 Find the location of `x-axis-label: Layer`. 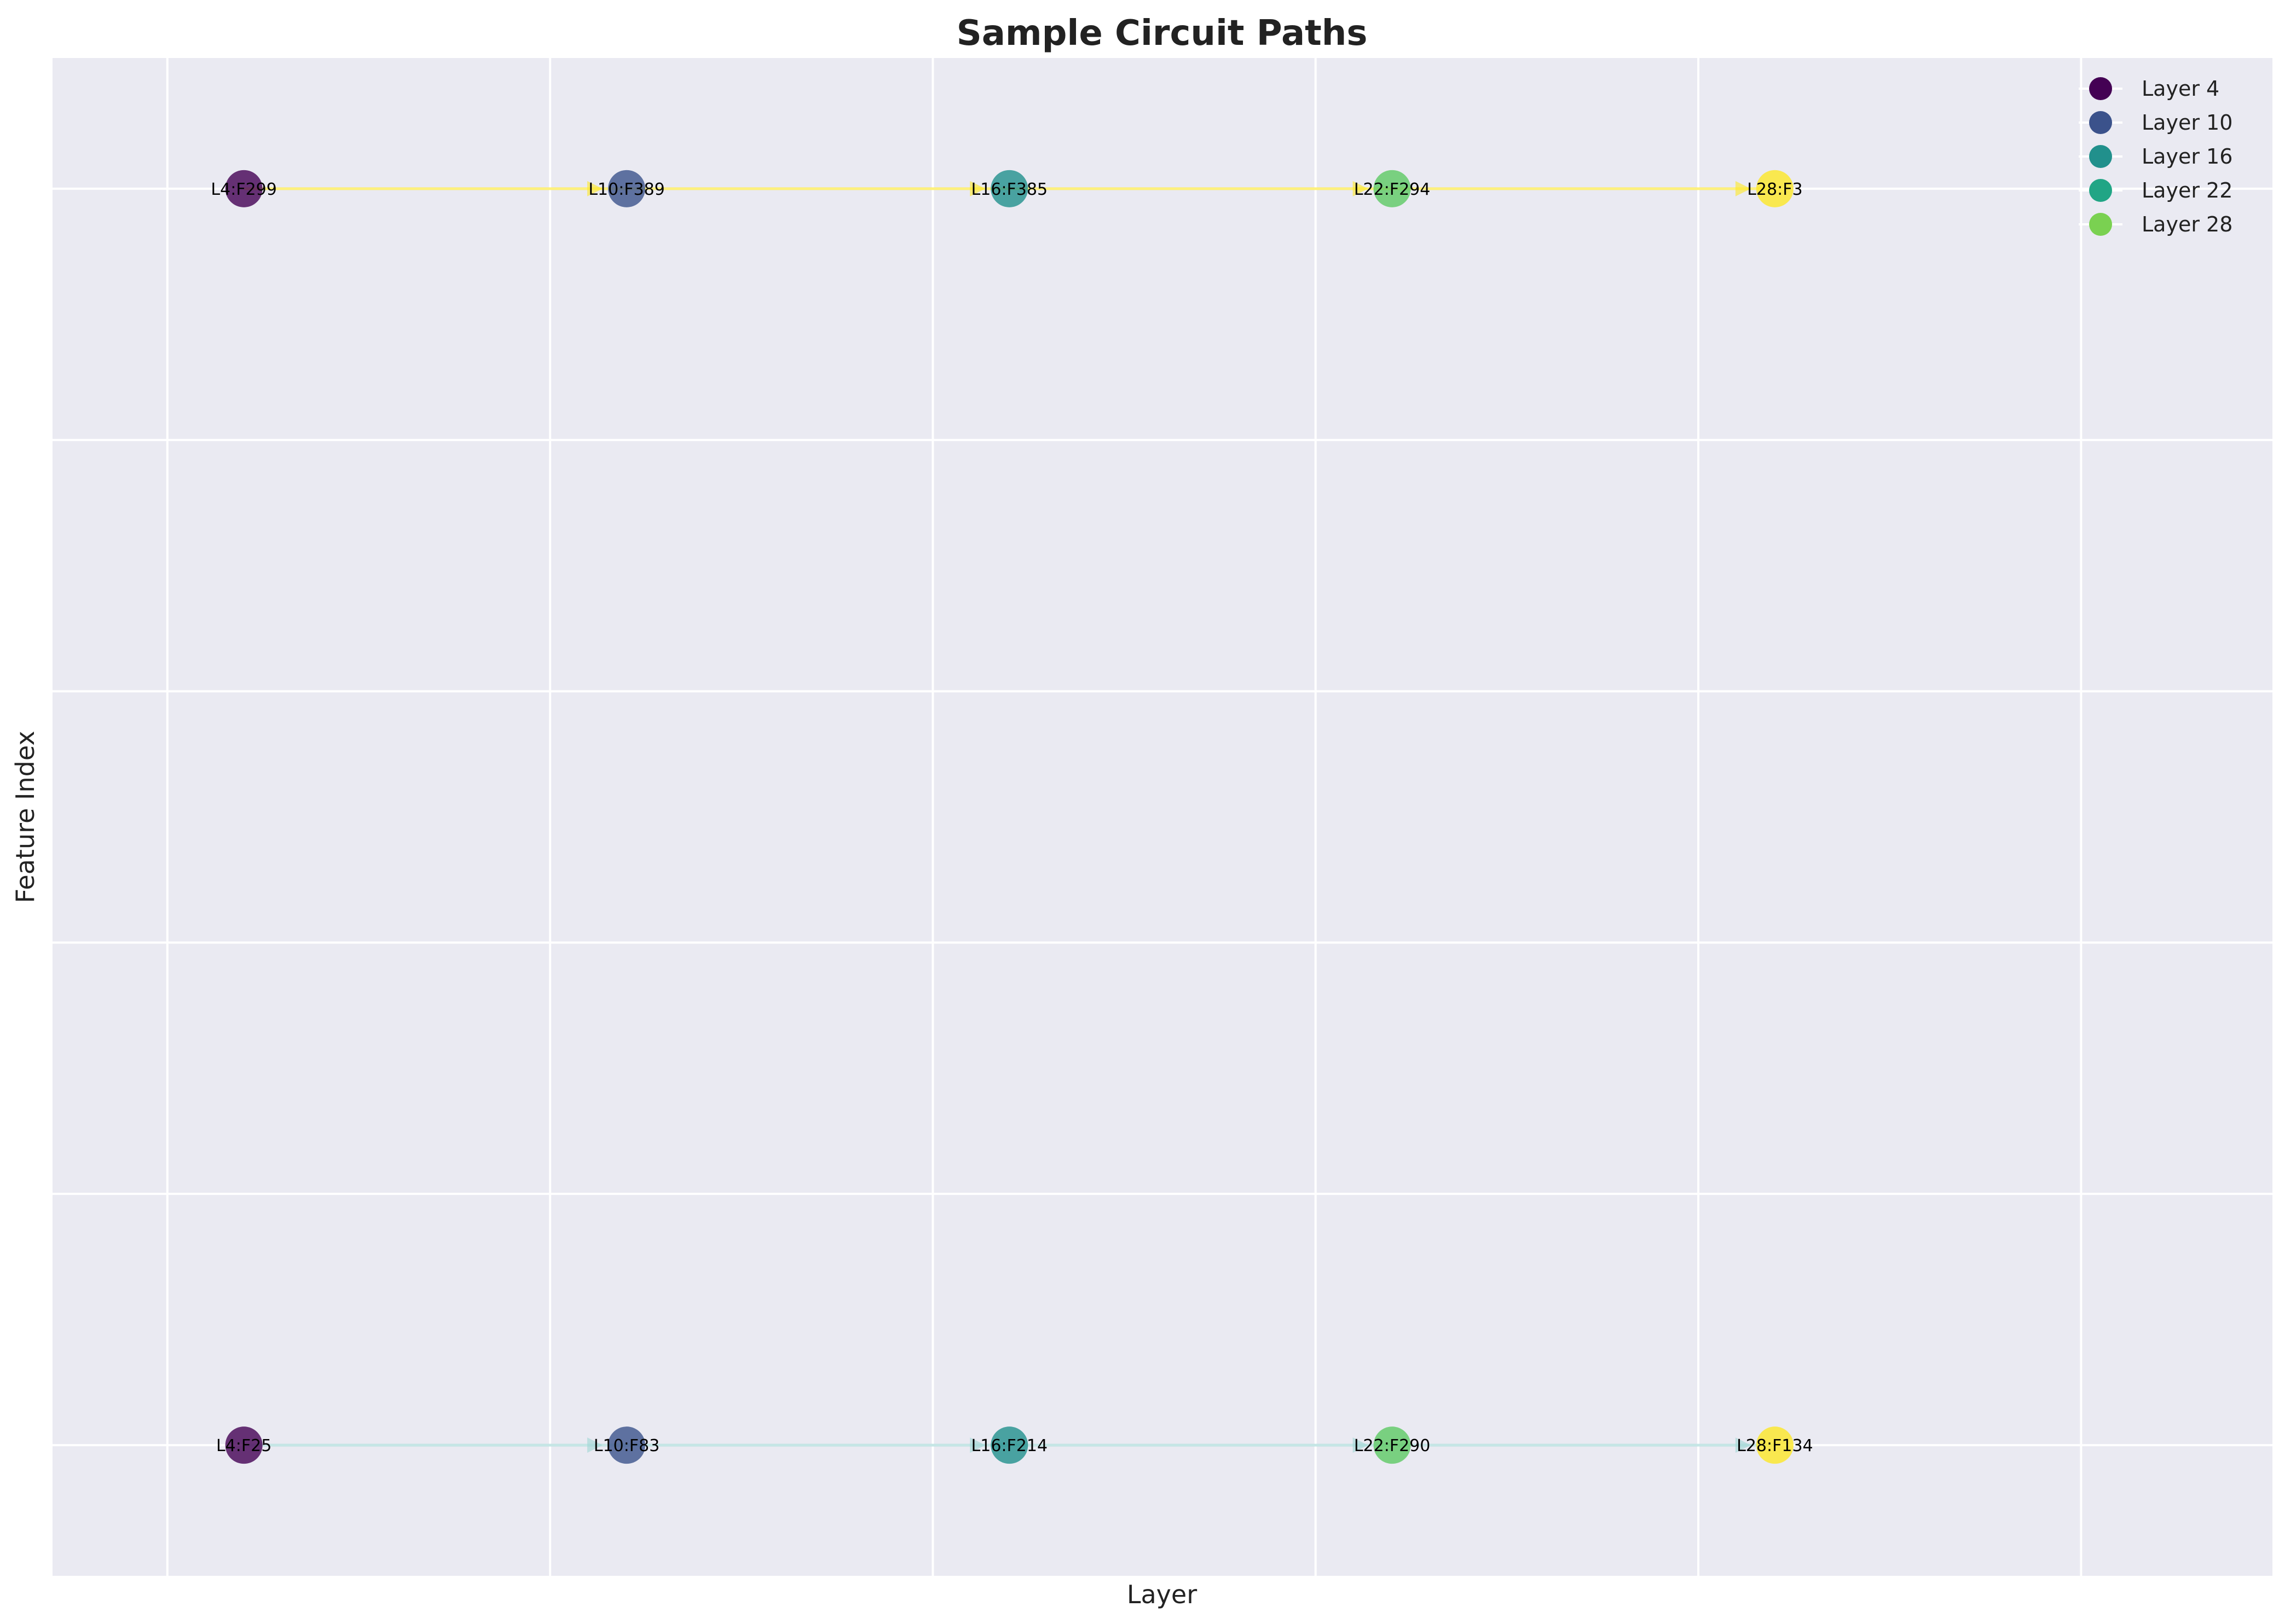

x-axis-label: Layer is located at coordinates (1162, 1595).